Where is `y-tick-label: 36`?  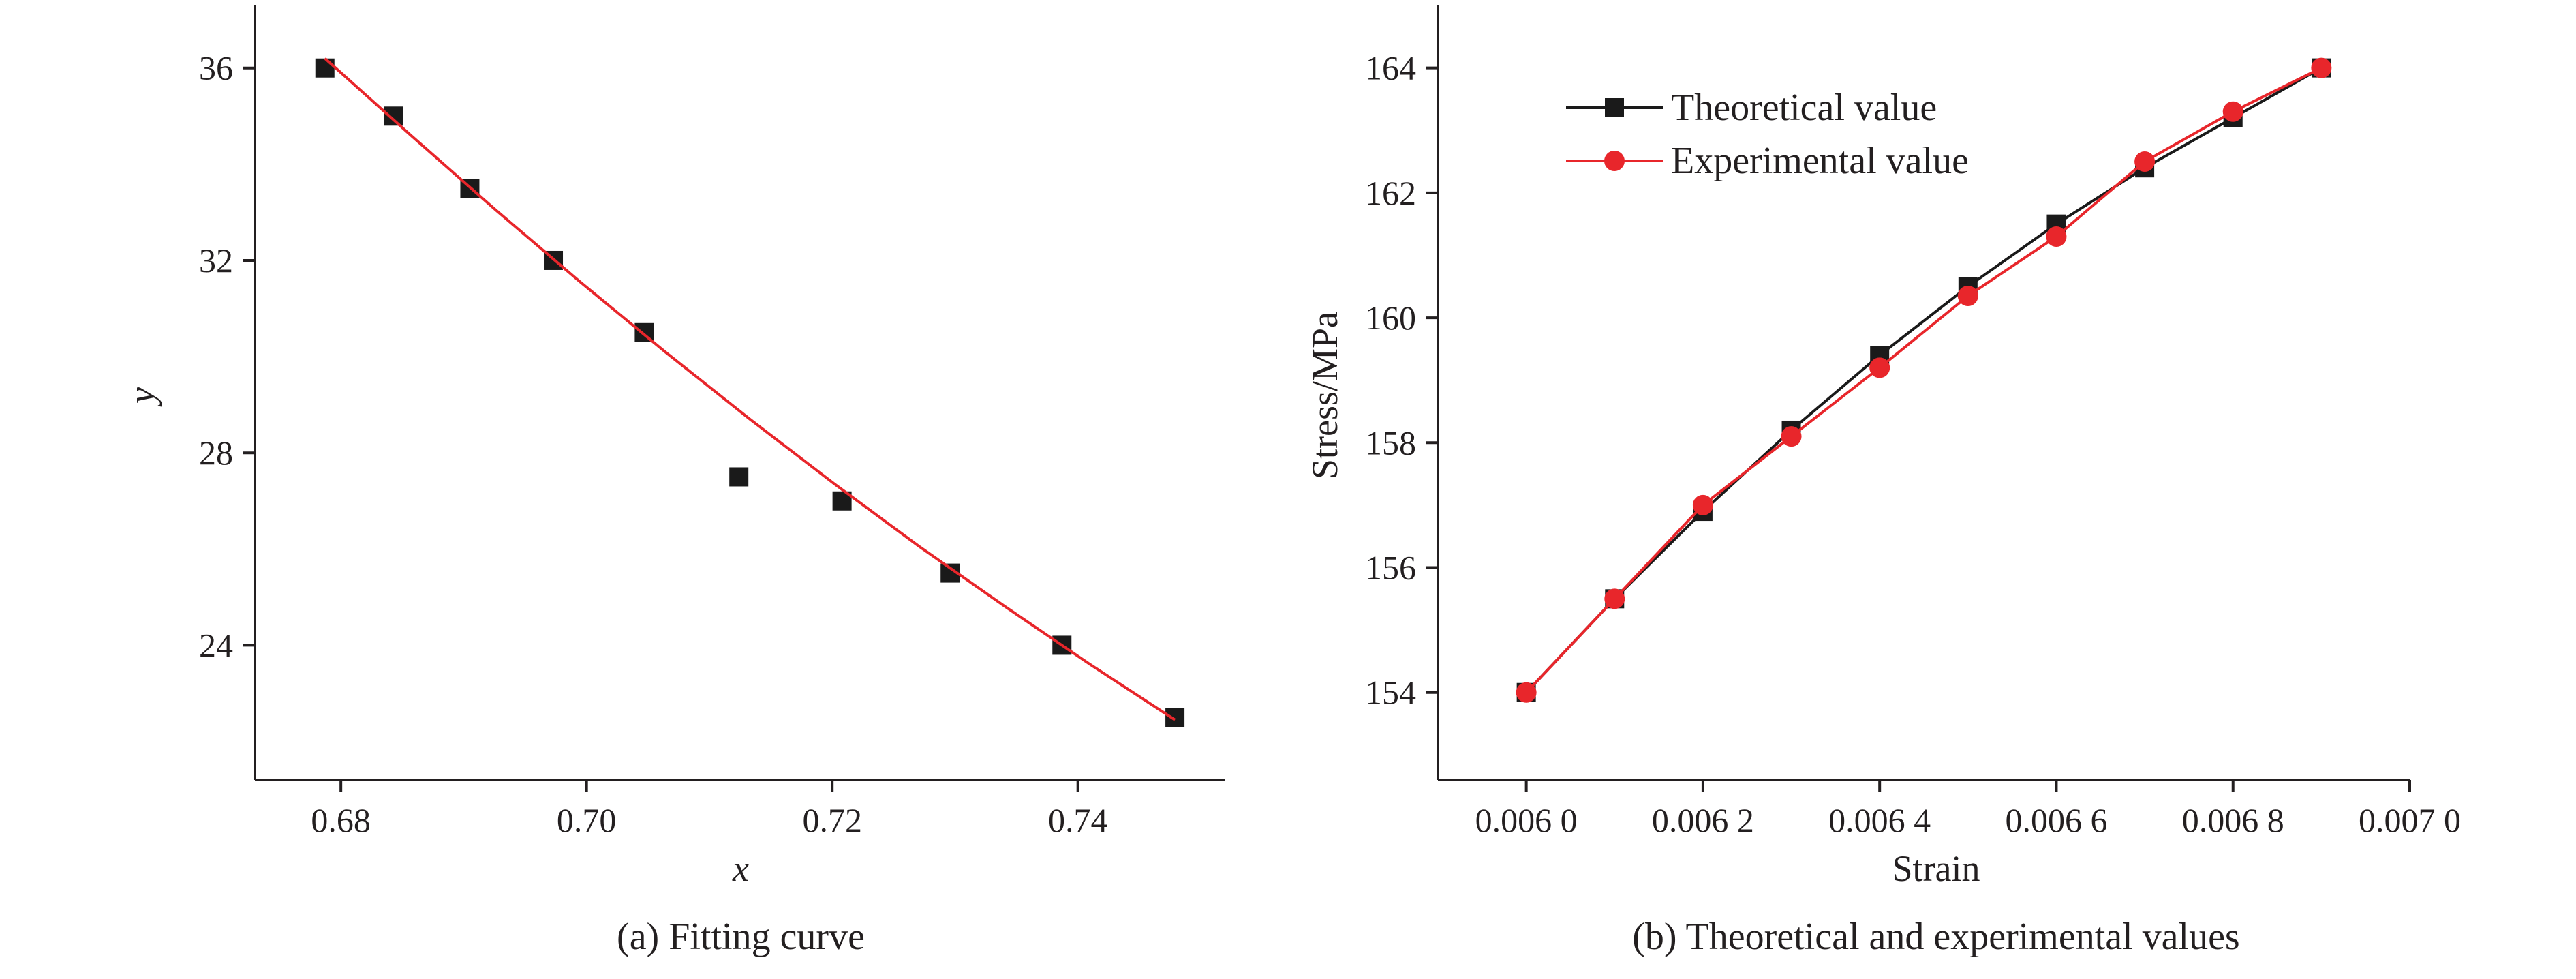
y-tick-label: 36 is located at coordinates (216, 68).